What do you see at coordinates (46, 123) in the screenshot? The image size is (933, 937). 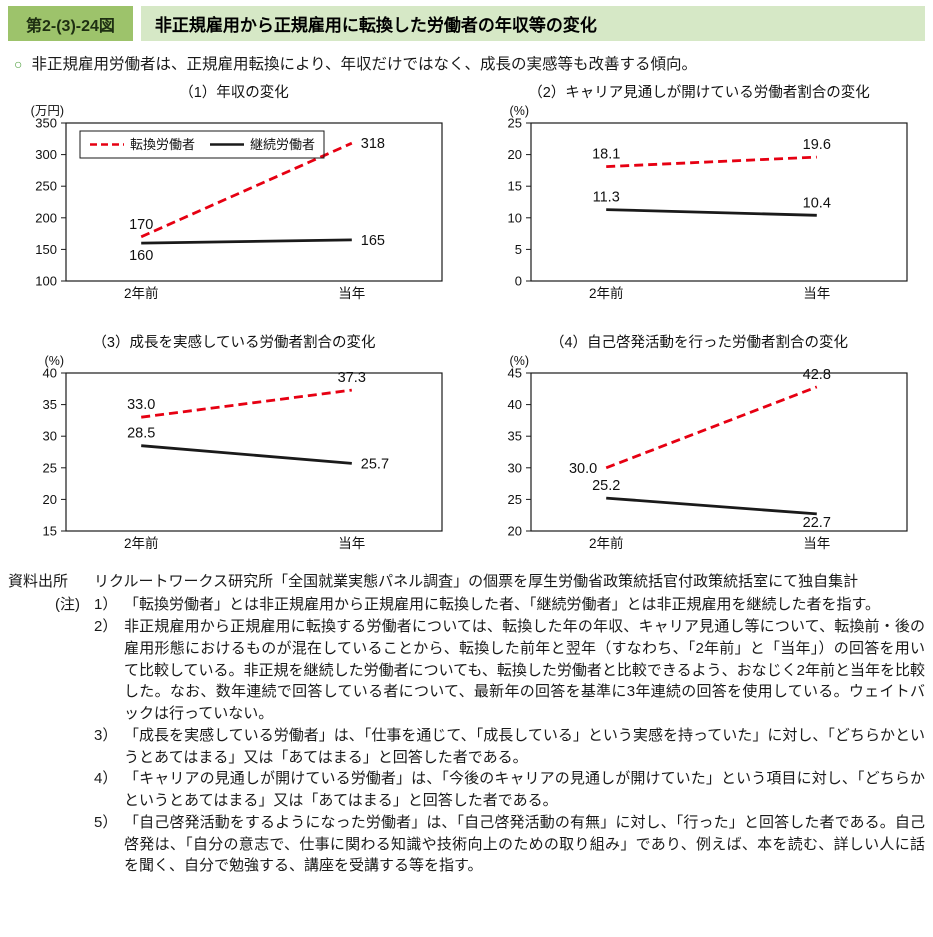 I see `y-tick-label: 350` at bounding box center [46, 123].